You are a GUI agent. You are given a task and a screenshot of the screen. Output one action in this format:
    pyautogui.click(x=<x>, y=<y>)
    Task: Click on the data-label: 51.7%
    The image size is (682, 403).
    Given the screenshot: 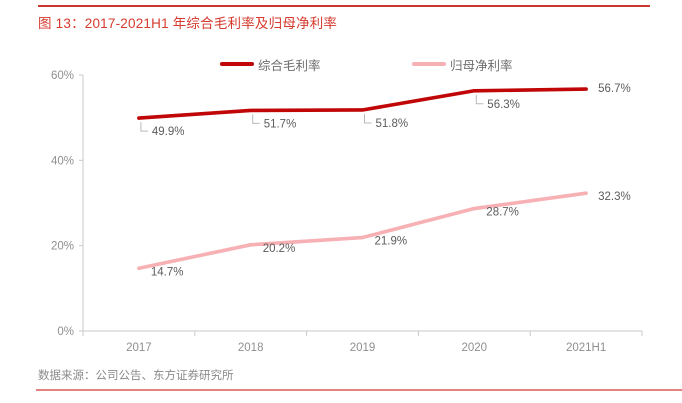 What is the action you would take?
    pyautogui.click(x=280, y=124)
    